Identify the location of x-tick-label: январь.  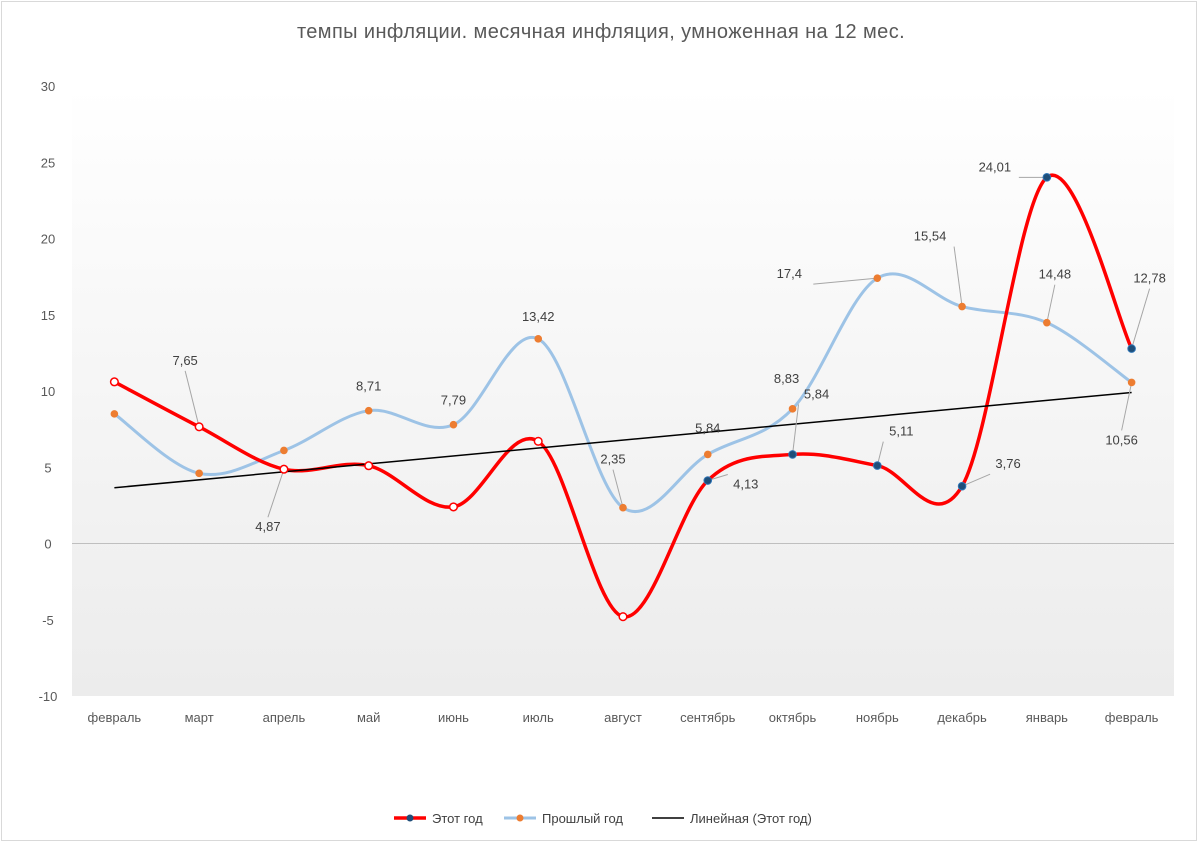
(1047, 717).